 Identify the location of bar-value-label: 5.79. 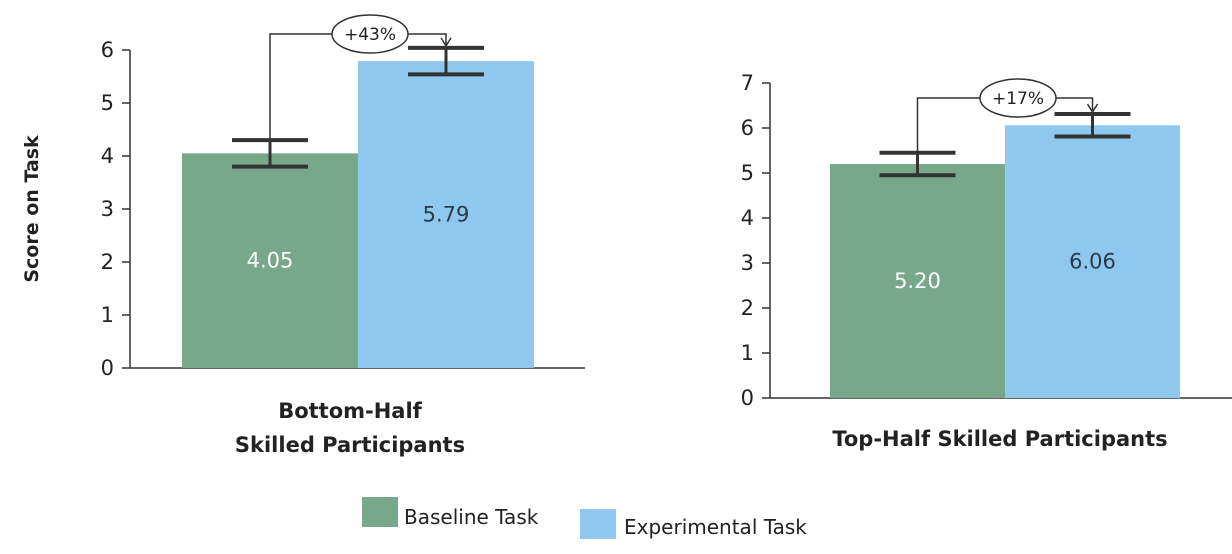
(446, 215).